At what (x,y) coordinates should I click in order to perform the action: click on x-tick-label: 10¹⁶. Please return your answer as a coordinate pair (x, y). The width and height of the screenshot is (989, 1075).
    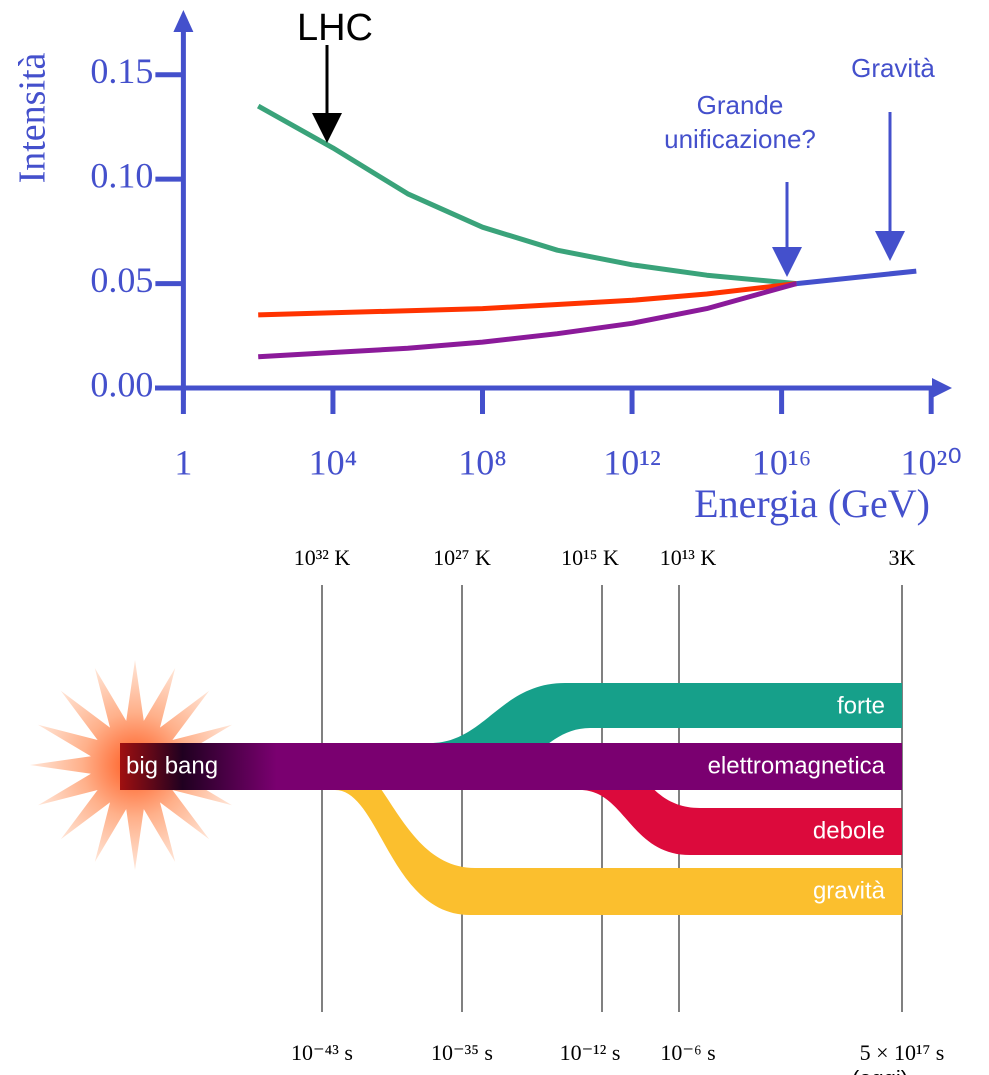
    Looking at the image, I should click on (781, 462).